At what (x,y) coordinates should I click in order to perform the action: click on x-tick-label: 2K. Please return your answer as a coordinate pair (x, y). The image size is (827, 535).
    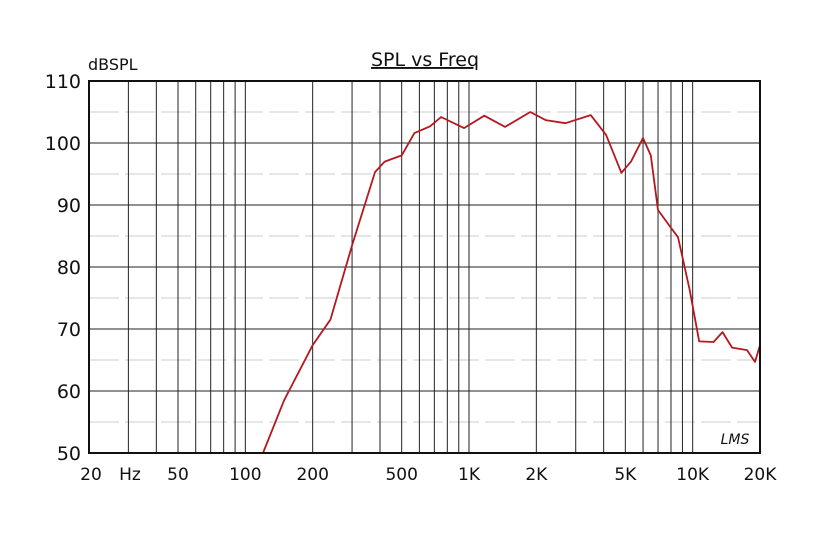
    Looking at the image, I should click on (536, 475).